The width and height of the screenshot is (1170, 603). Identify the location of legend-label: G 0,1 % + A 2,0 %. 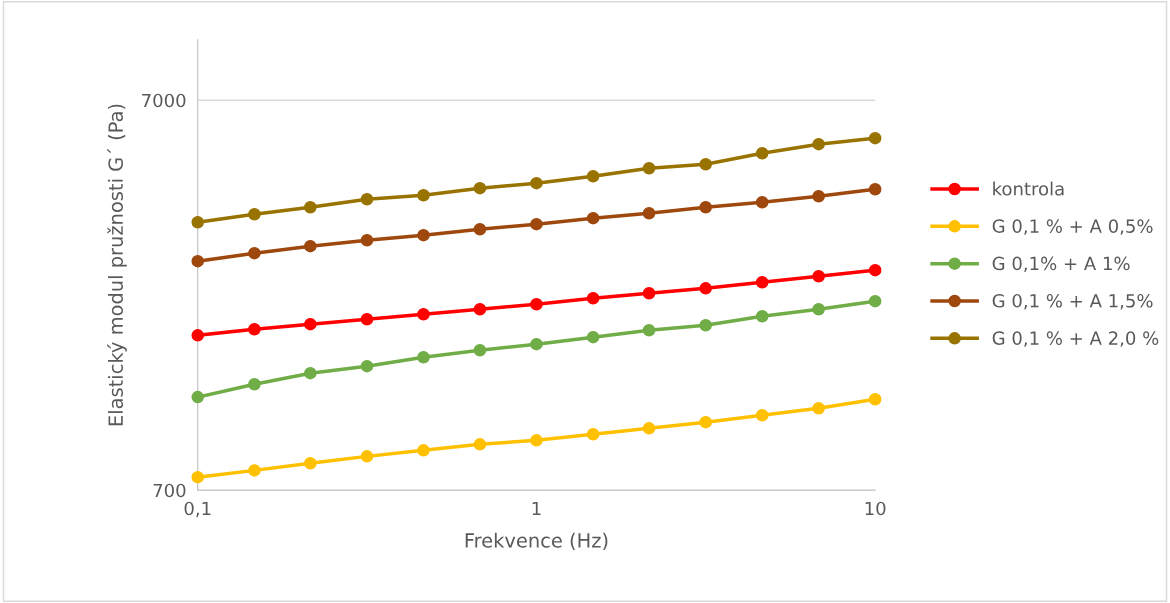
(1075, 339).